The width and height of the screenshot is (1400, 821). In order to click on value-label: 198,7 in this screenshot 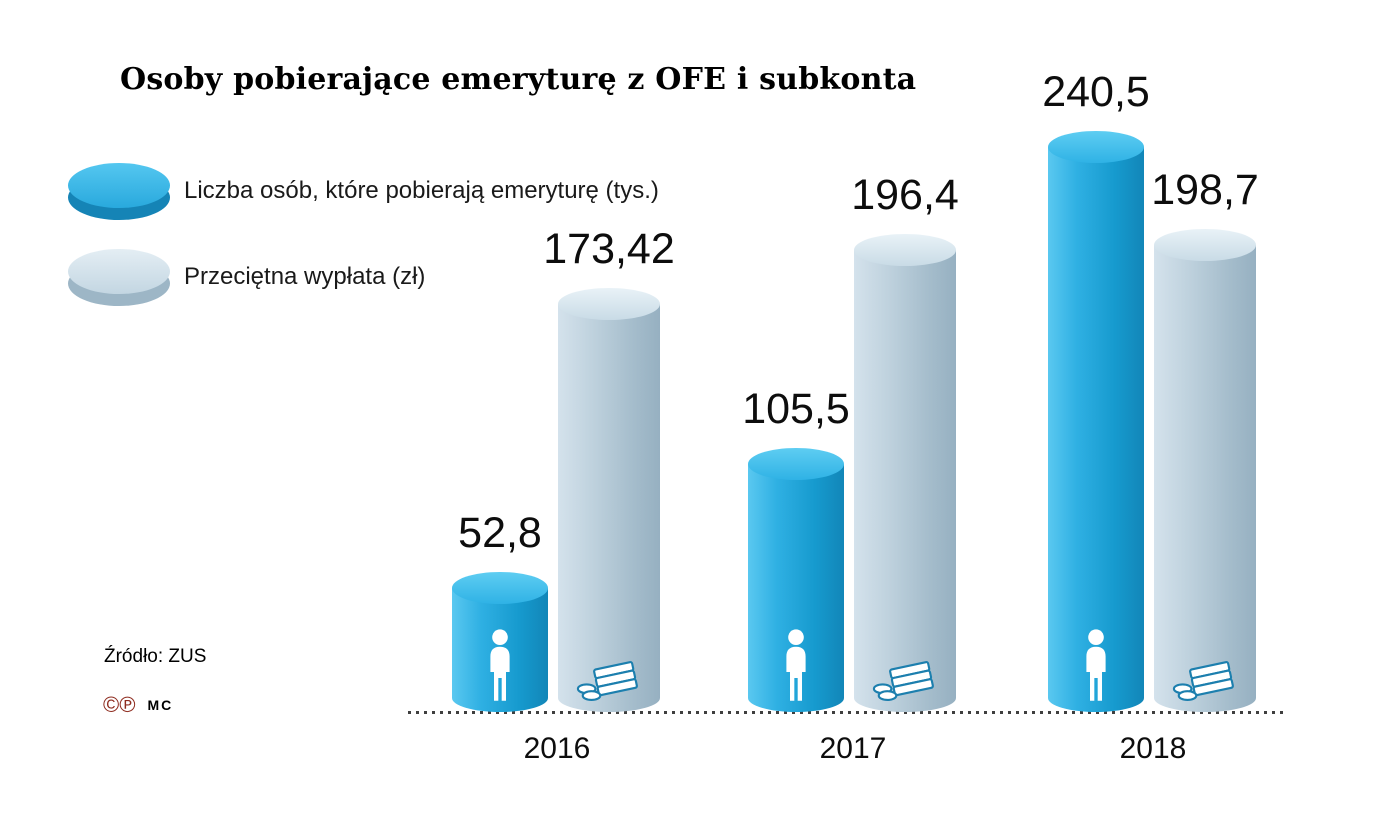, I will do `click(1205, 190)`.